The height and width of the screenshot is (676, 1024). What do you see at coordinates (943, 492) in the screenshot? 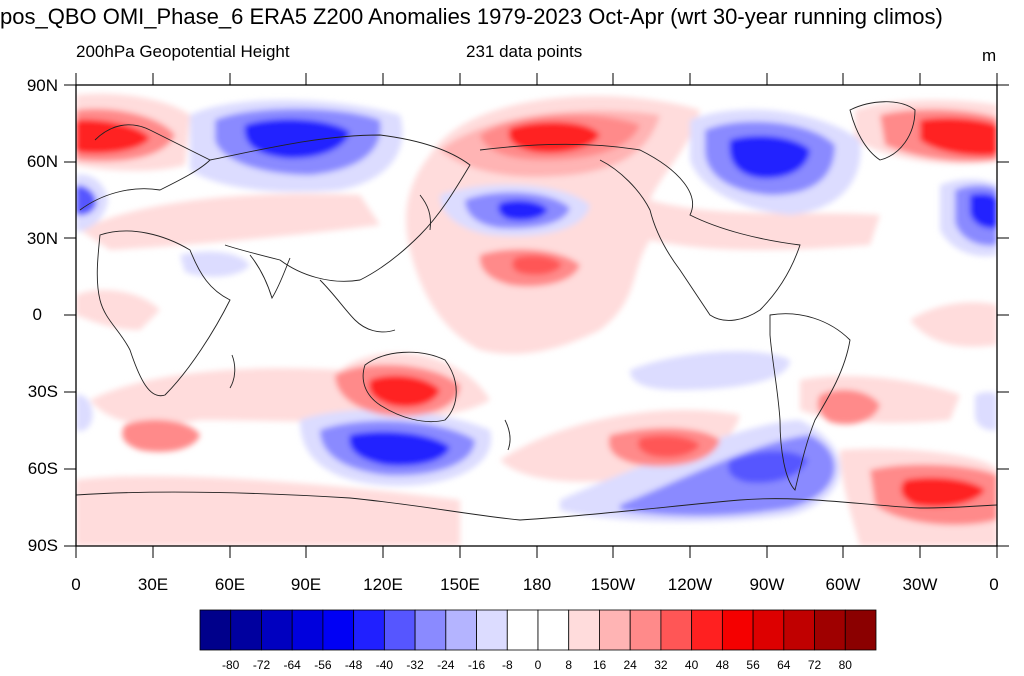
I see `antarctic-max-positive` at bounding box center [943, 492].